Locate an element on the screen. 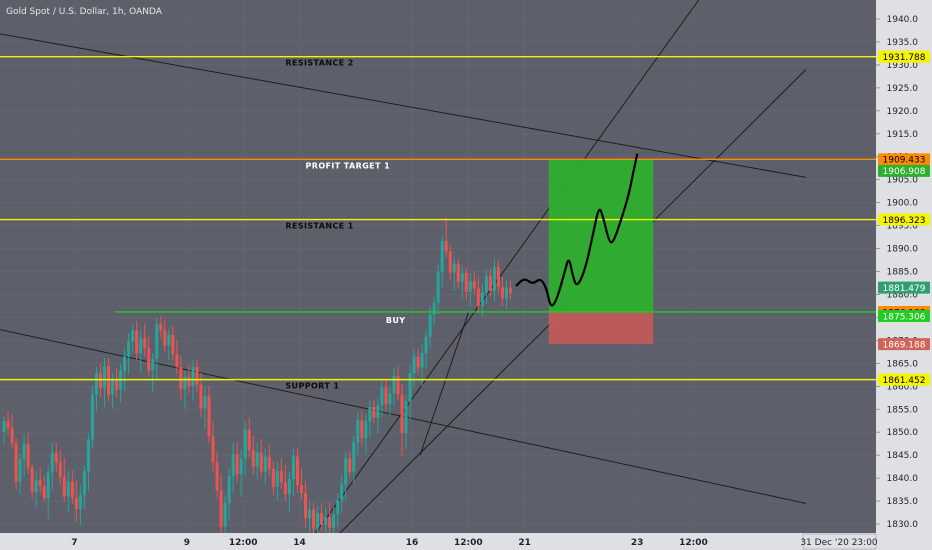  time-axis-background is located at coordinates (438, 541).